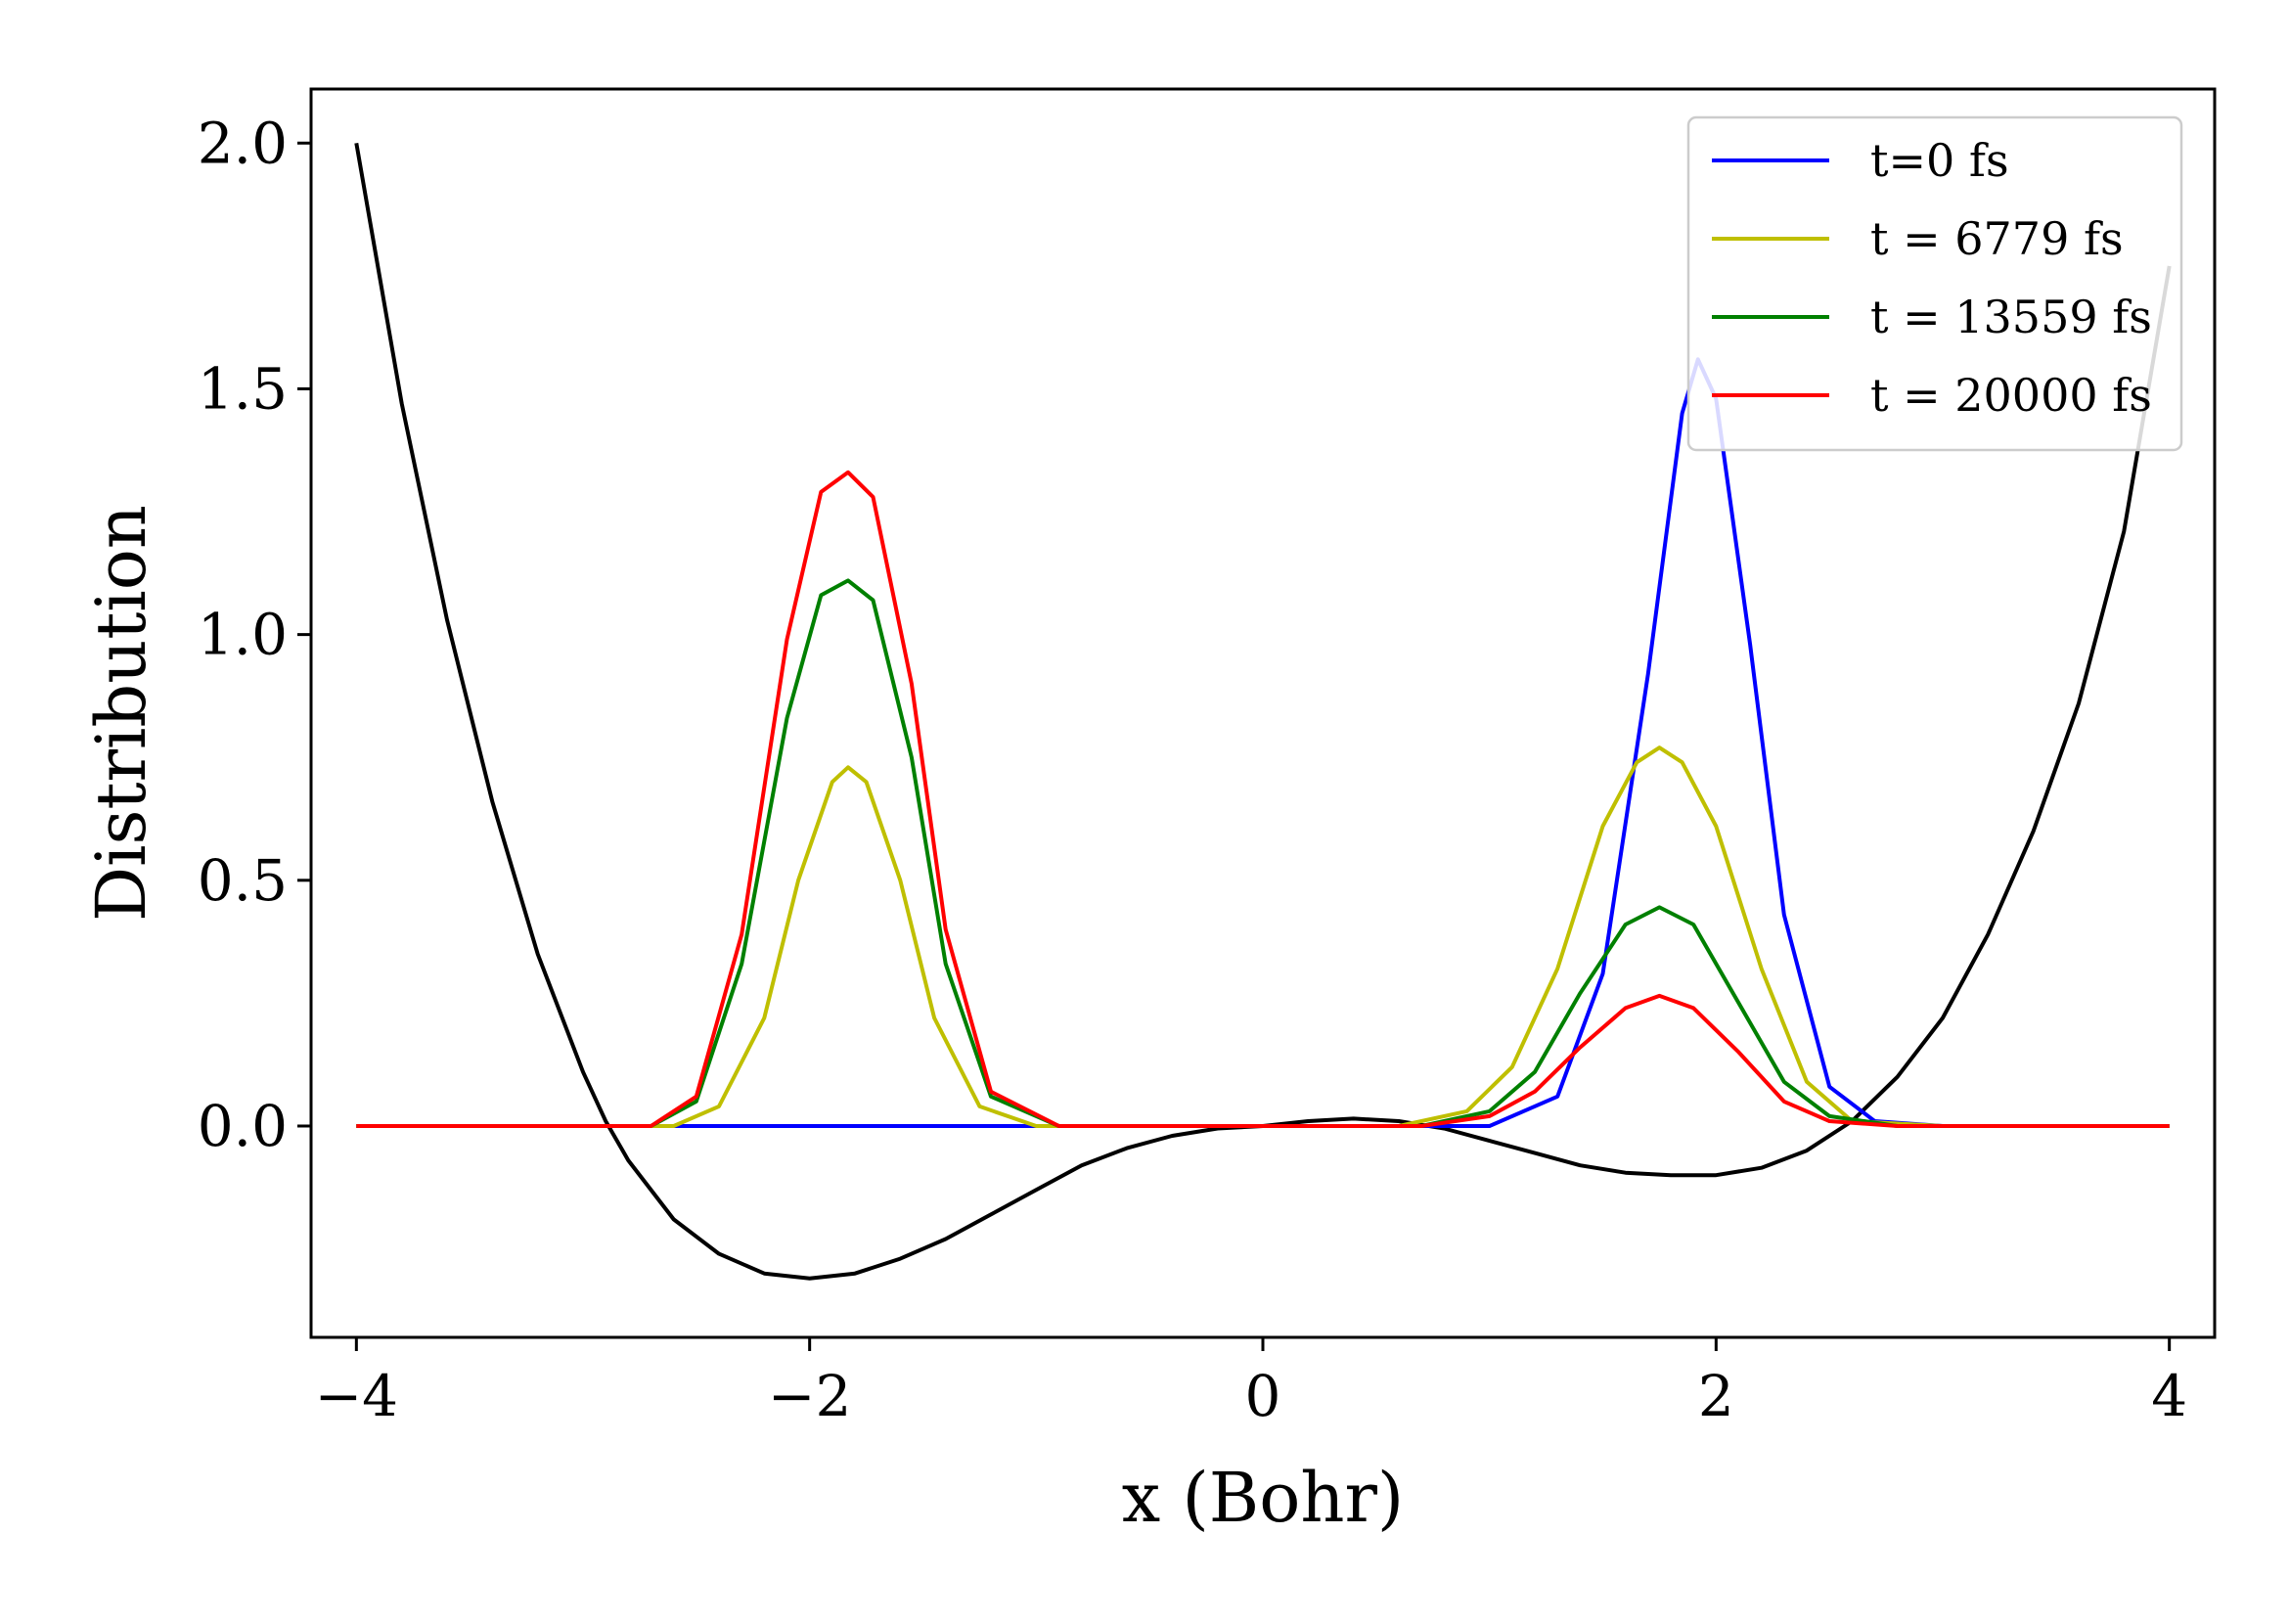 Image resolution: width=2289 pixels, height=1624 pixels. What do you see at coordinates (1997, 238) in the screenshot?
I see `legend-label: t = 6779 fs` at bounding box center [1997, 238].